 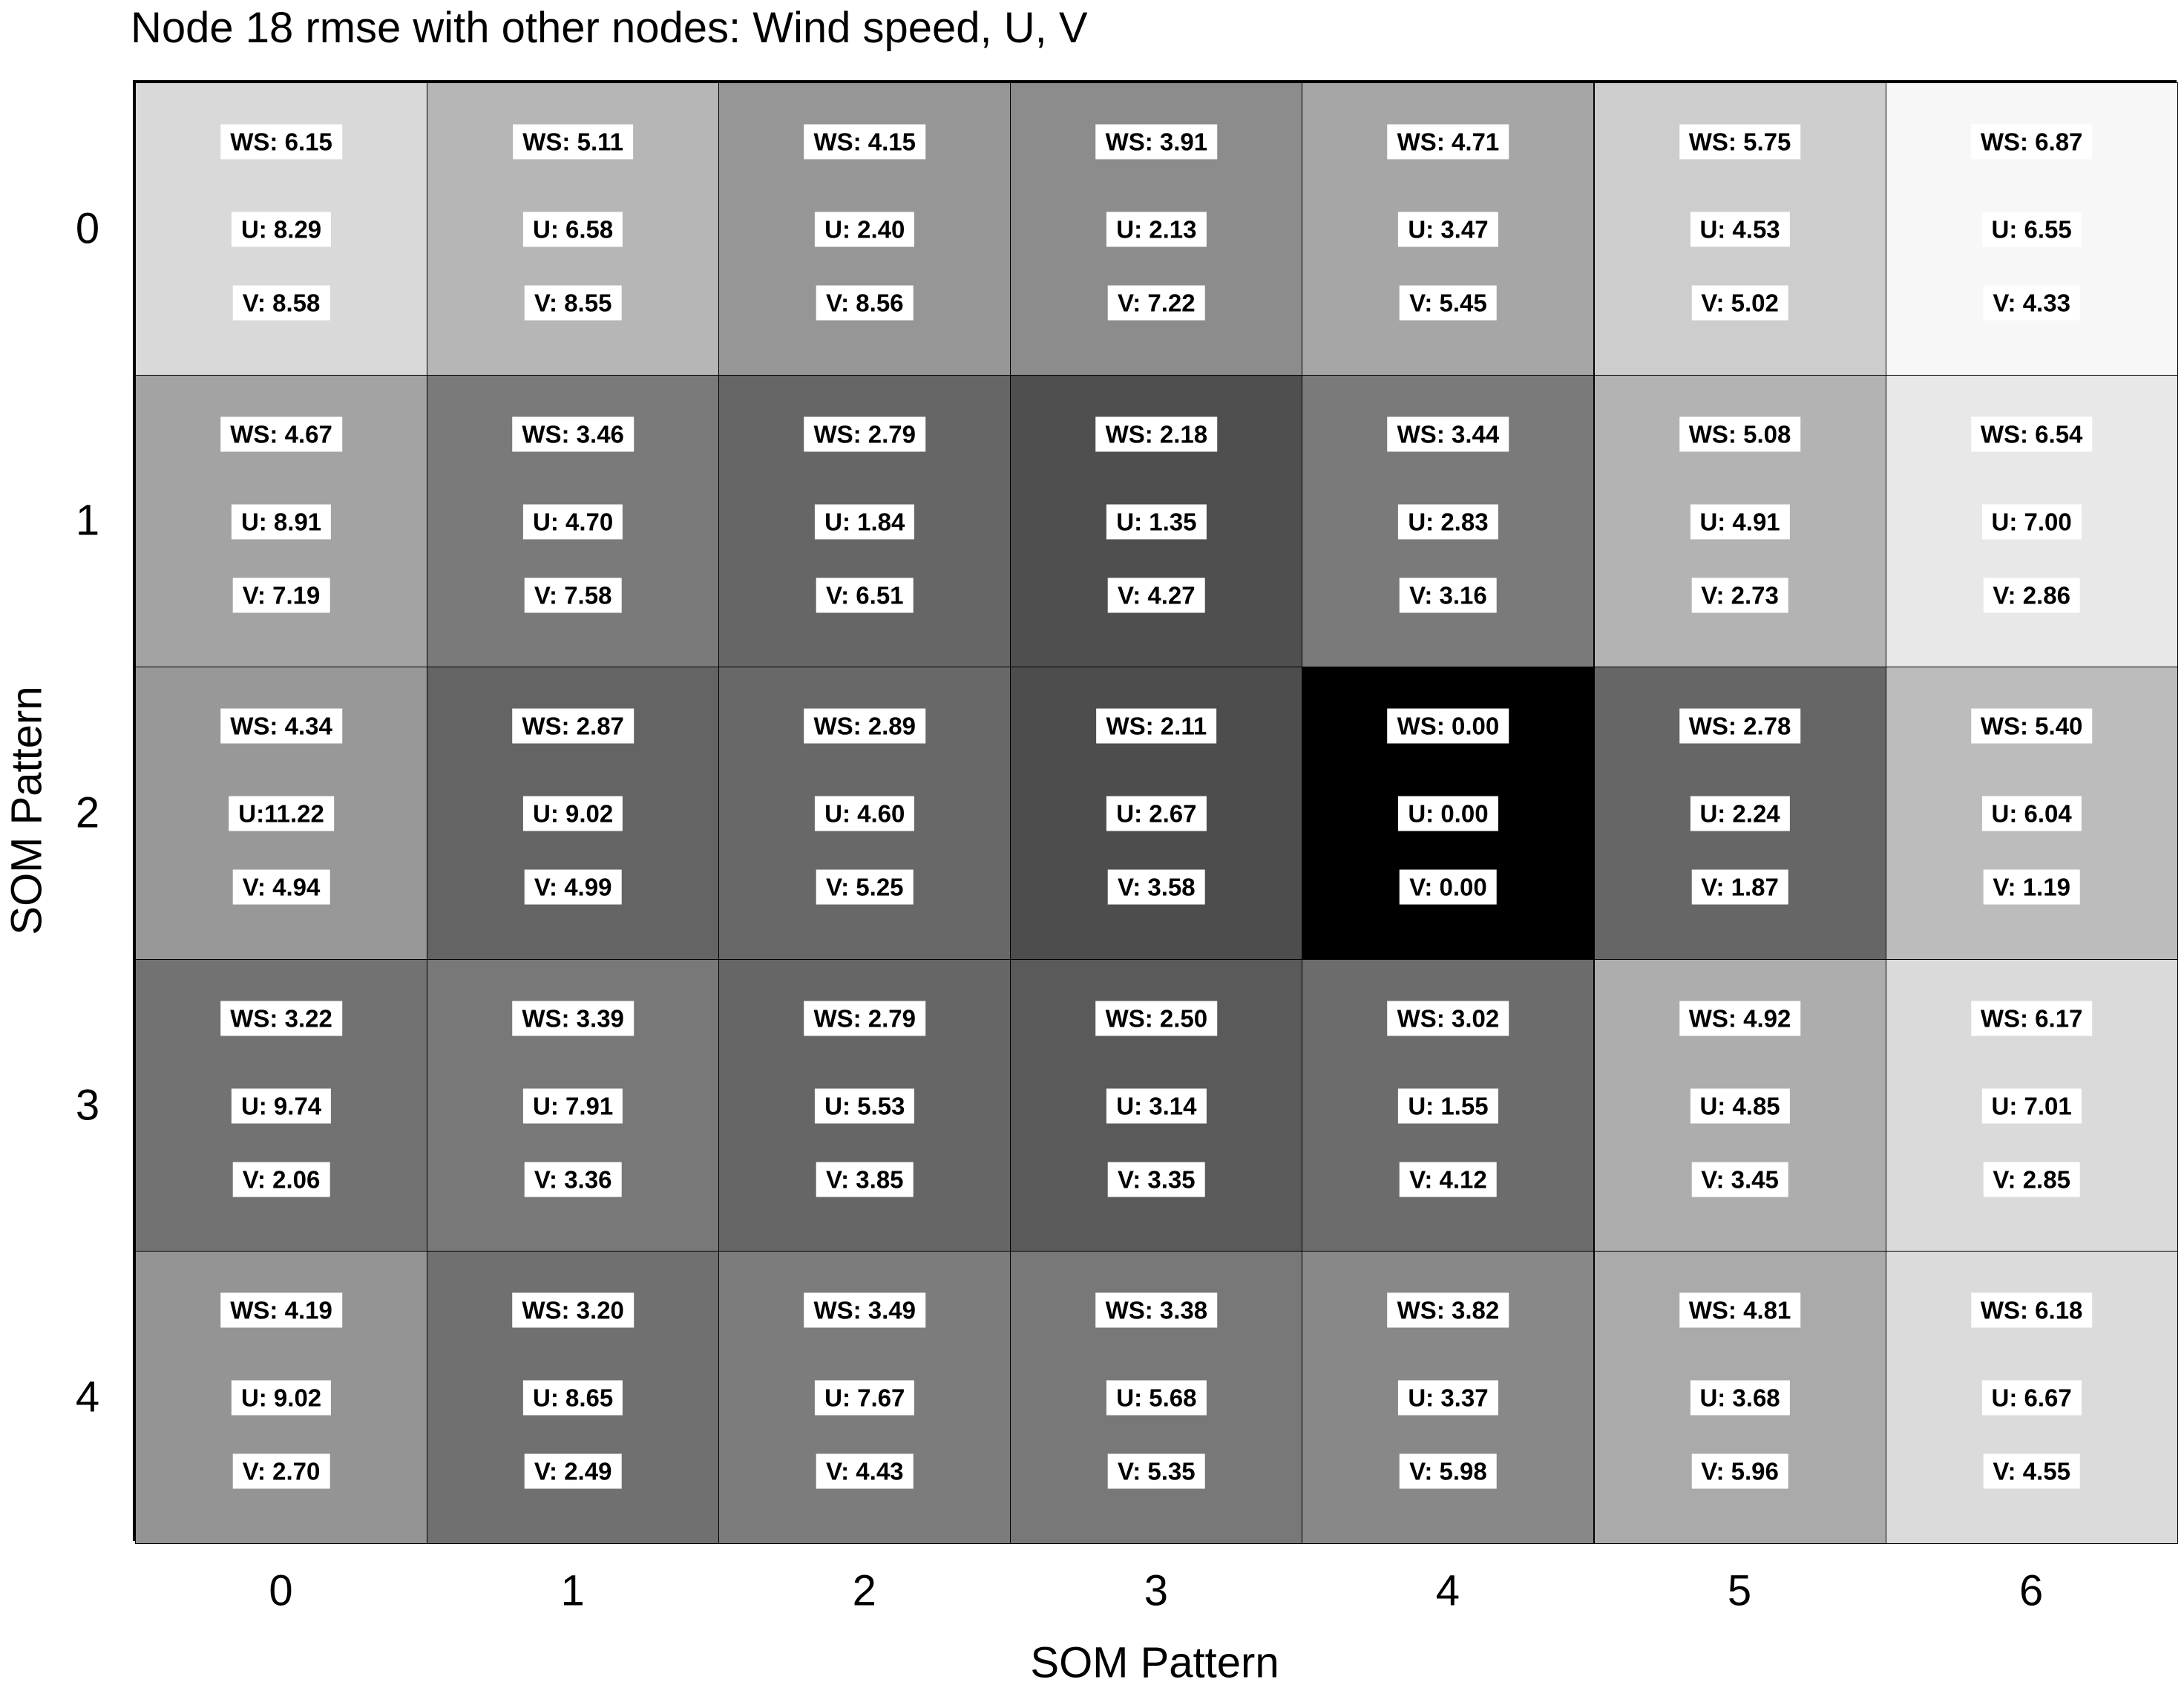 I want to click on heatmap-cell-r0-c2: WS: 4.15 U: 2.40 V: 8.56, so click(x=865, y=229).